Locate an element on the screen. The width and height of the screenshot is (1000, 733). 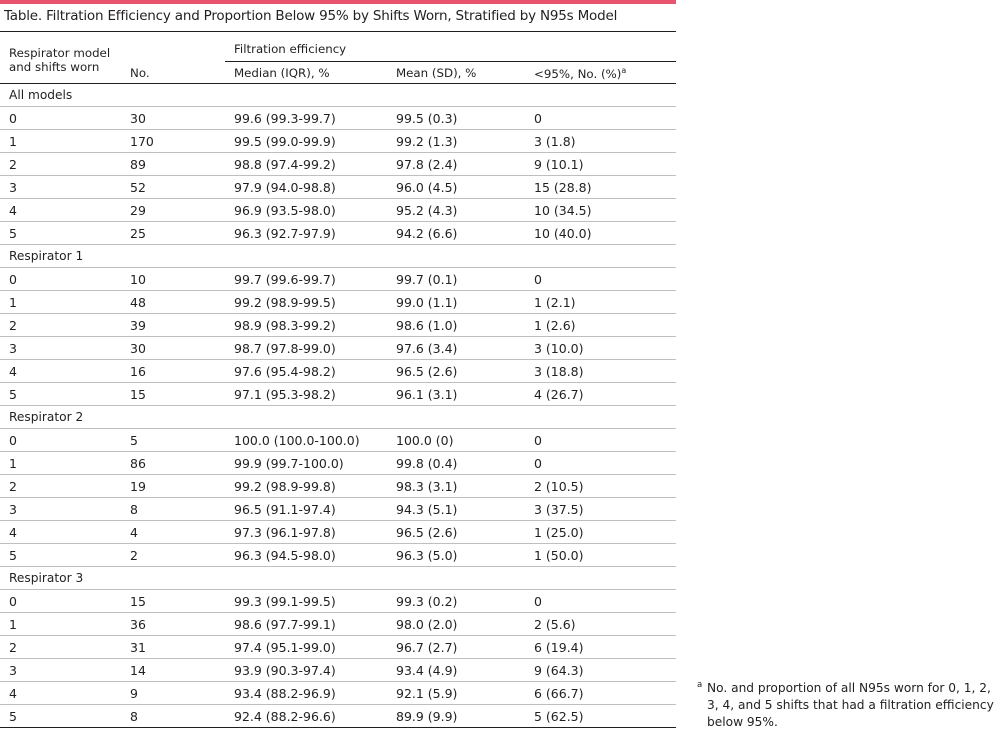
header-respirator-model: Respirator model and shifts worn is located at coordinates (60, 58).